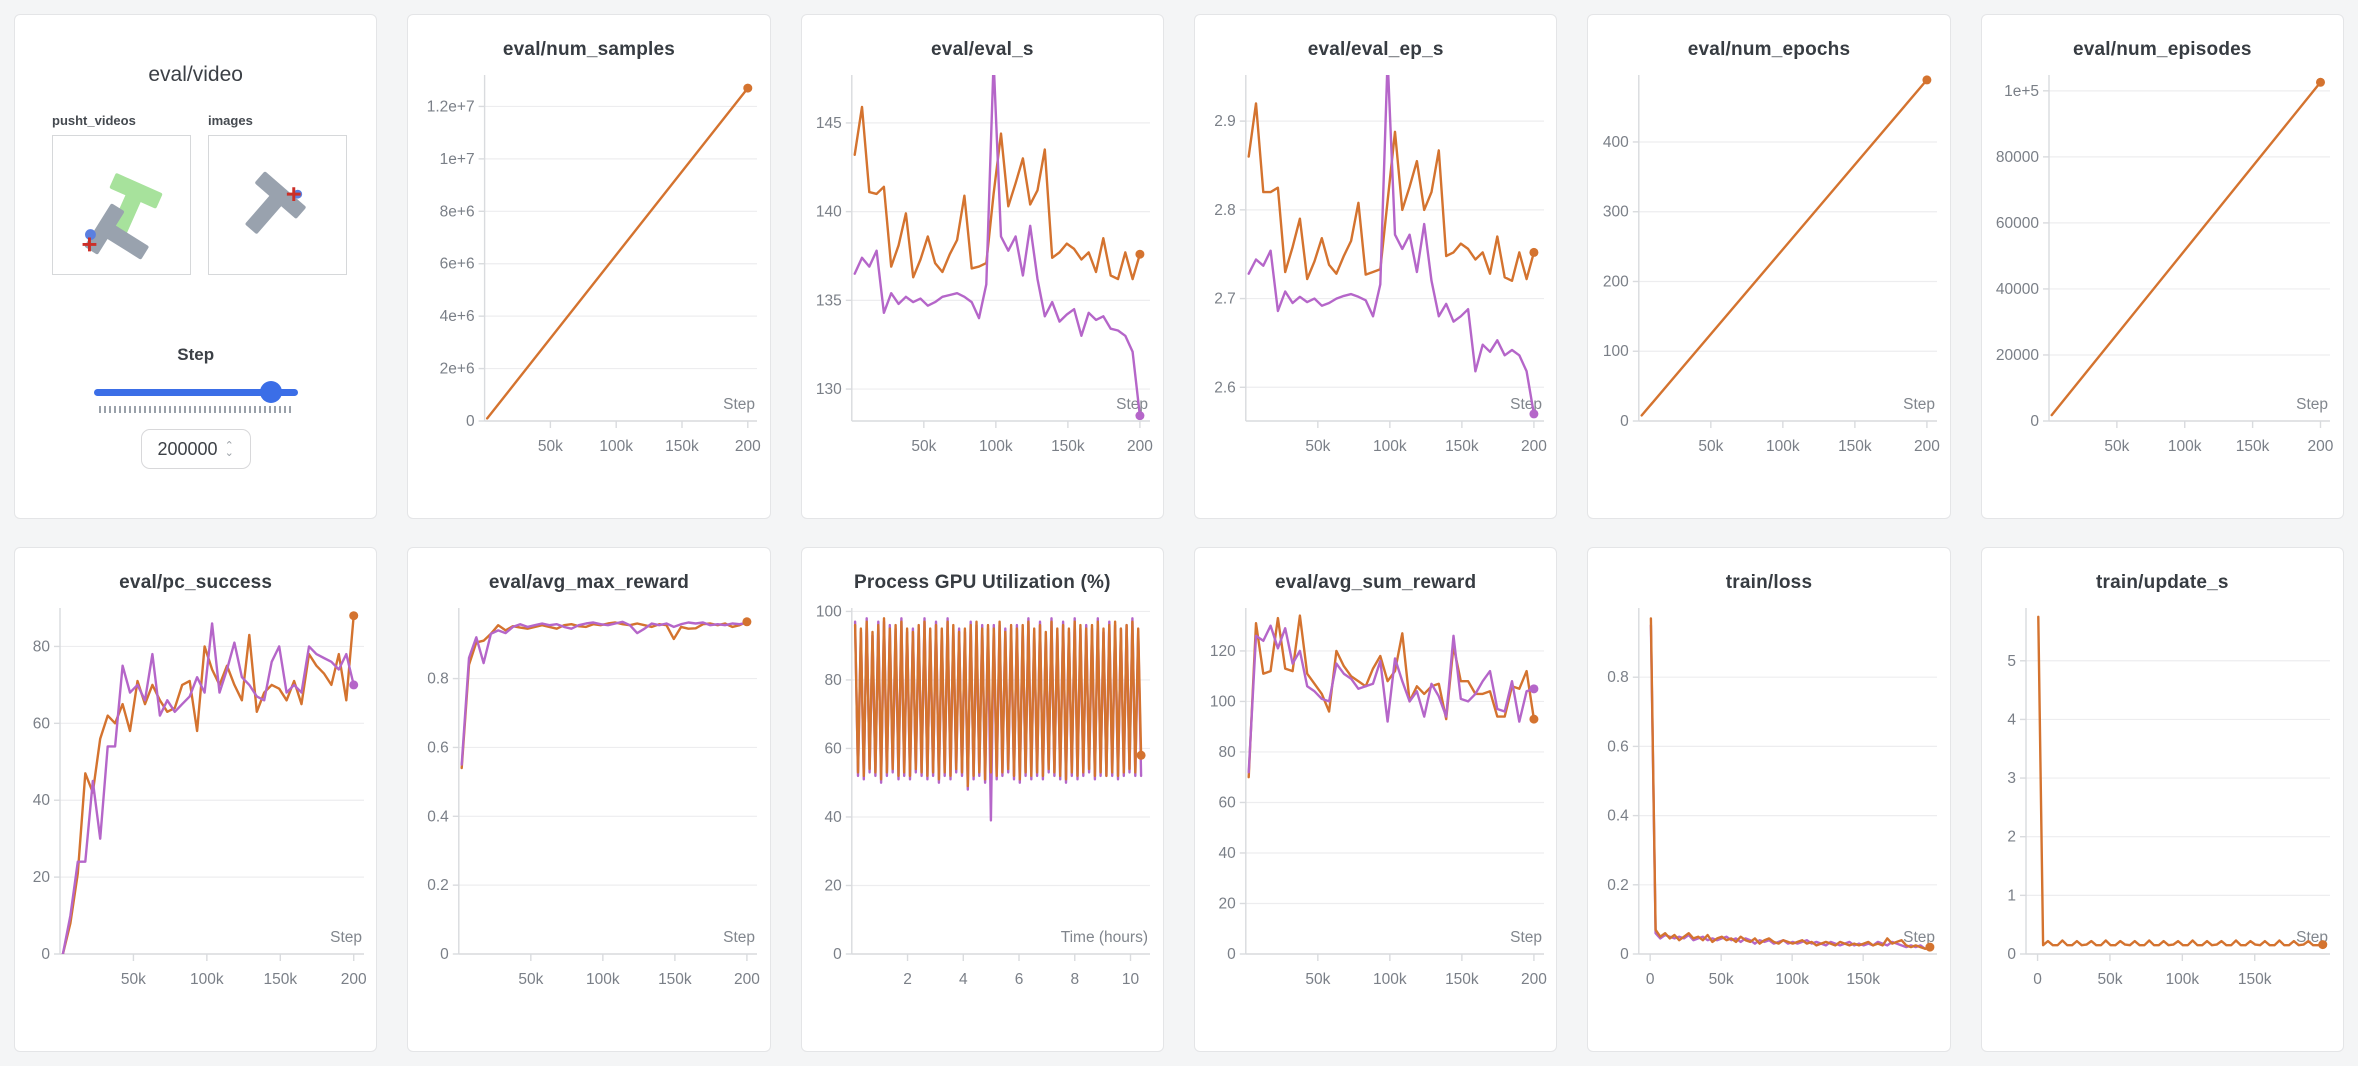 The image size is (2358, 1066). I want to click on svg-text: 135, so click(829, 300).